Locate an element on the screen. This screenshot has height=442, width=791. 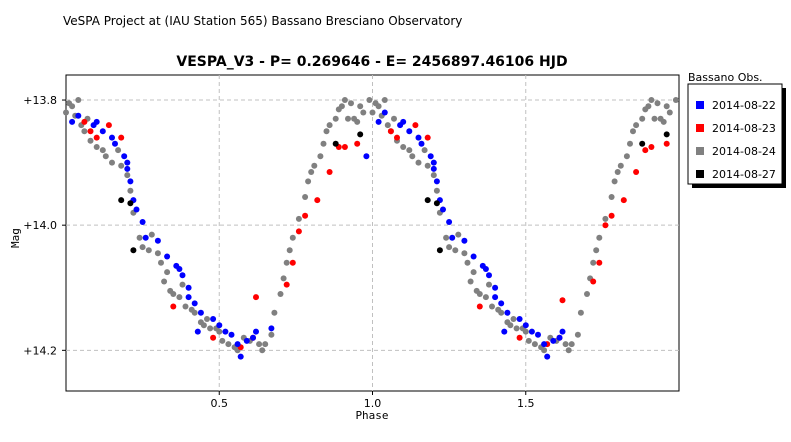
legend-label-2014-08-24: 2014-08-24 is located at coordinates (744, 151).